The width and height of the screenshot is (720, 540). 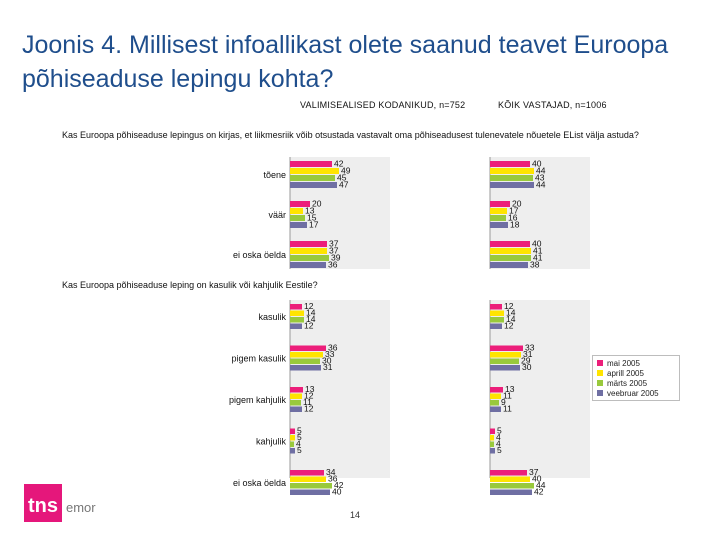 What do you see at coordinates (636, 373) in the screenshot?
I see `legend-item: aprill 2005` at bounding box center [636, 373].